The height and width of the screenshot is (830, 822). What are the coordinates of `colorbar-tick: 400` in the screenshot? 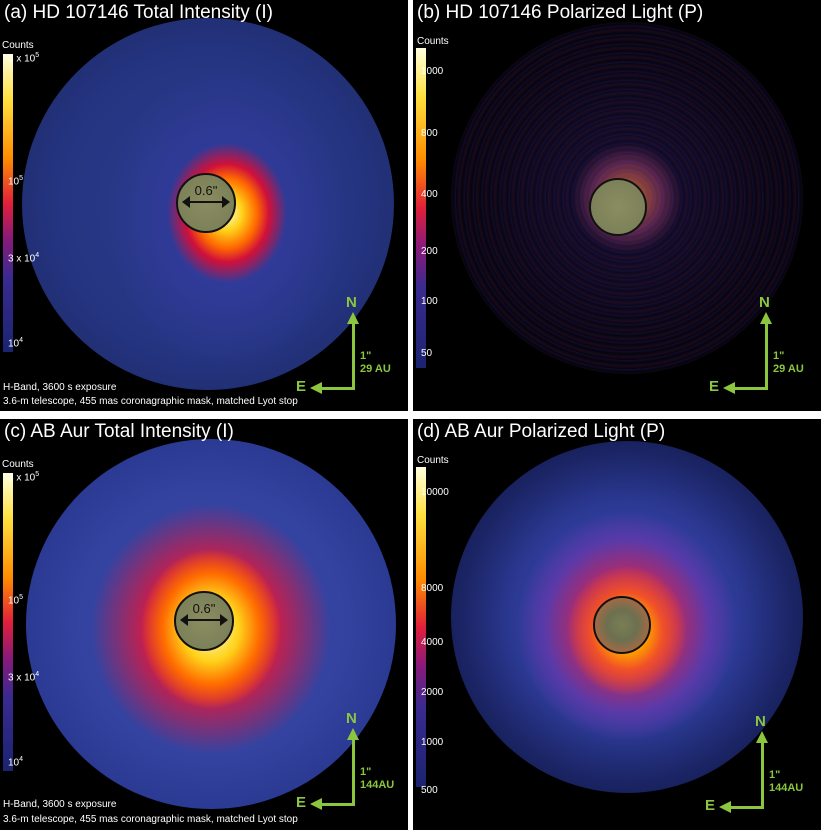 It's located at (429, 194).